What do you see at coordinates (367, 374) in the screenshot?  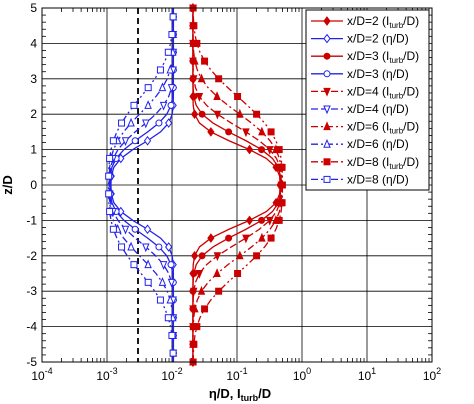 I see `x-tick-label: 10¹` at bounding box center [367, 374].